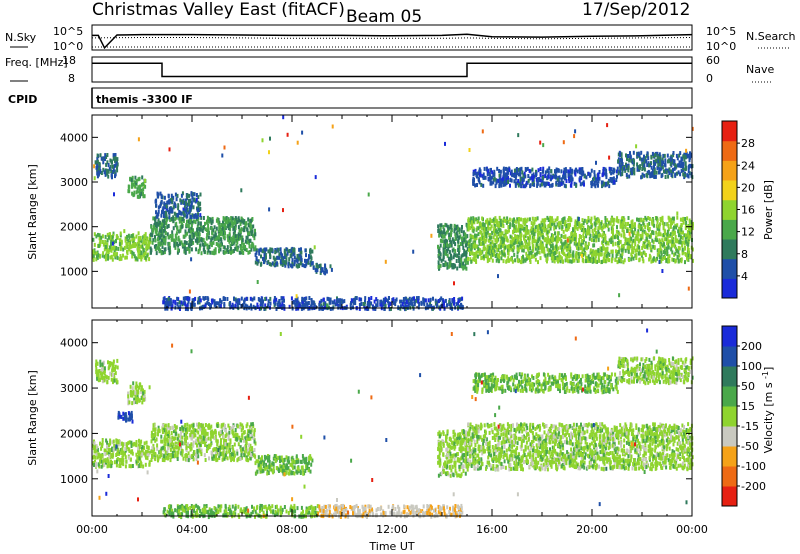 This screenshot has height=554, width=800. I want to click on power-colorbar-swatch, so click(729, 249).